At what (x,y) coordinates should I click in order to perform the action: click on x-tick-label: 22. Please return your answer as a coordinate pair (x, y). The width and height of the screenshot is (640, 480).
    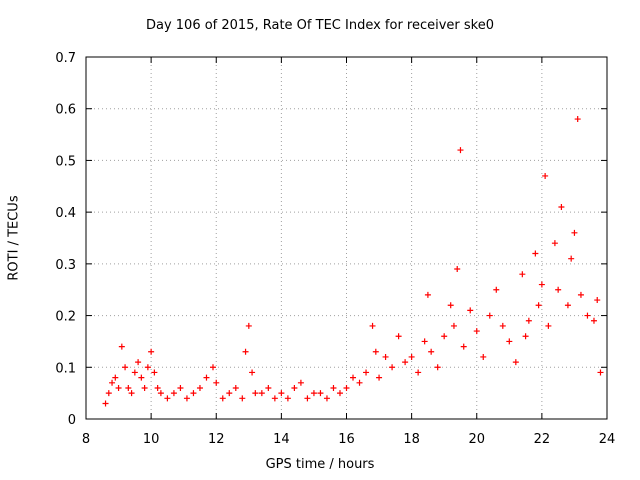
    Looking at the image, I should click on (542, 439).